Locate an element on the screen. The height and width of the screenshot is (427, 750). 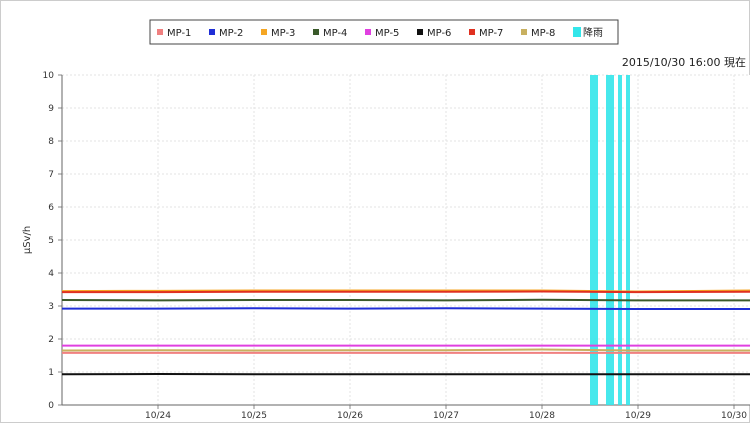
y-tick-label: 1 is located at coordinates (51, 373).